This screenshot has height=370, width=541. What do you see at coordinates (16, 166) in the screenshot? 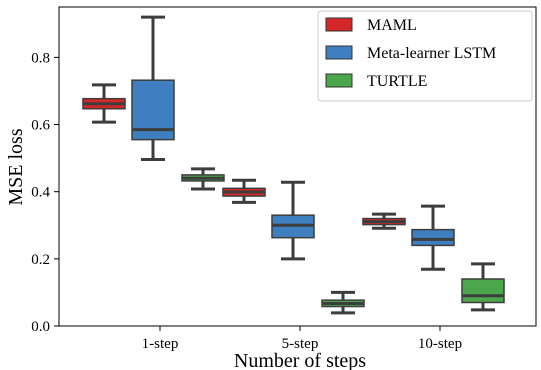
I see `y-axis-label: MSE loss` at bounding box center [16, 166].